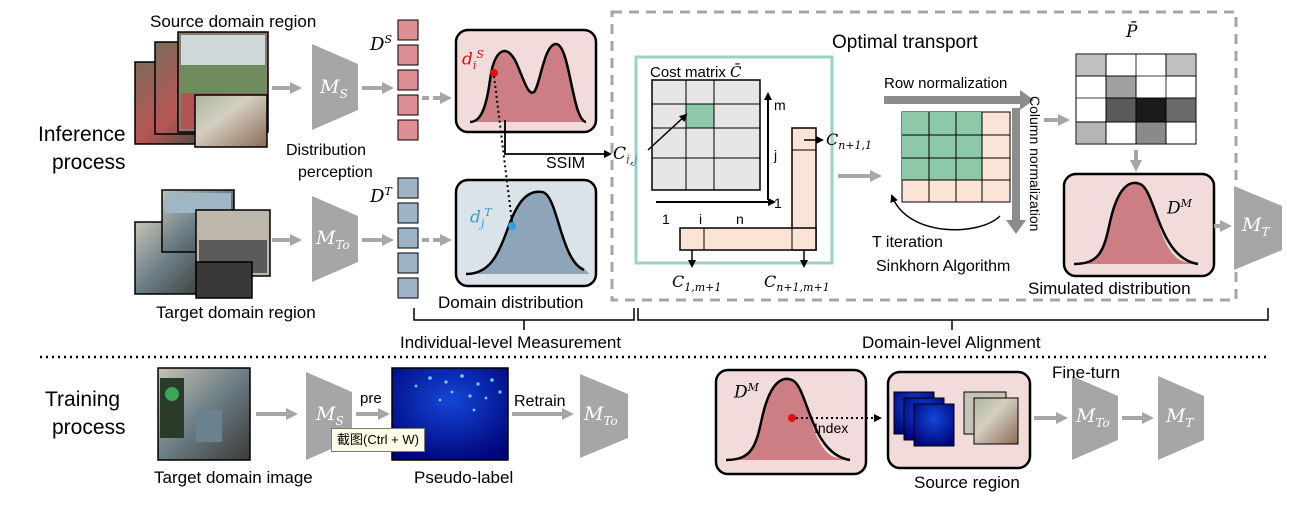  Describe the element at coordinates (849, 141) in the screenshot. I see `symbol-cn1: Cn+1,1` at that location.